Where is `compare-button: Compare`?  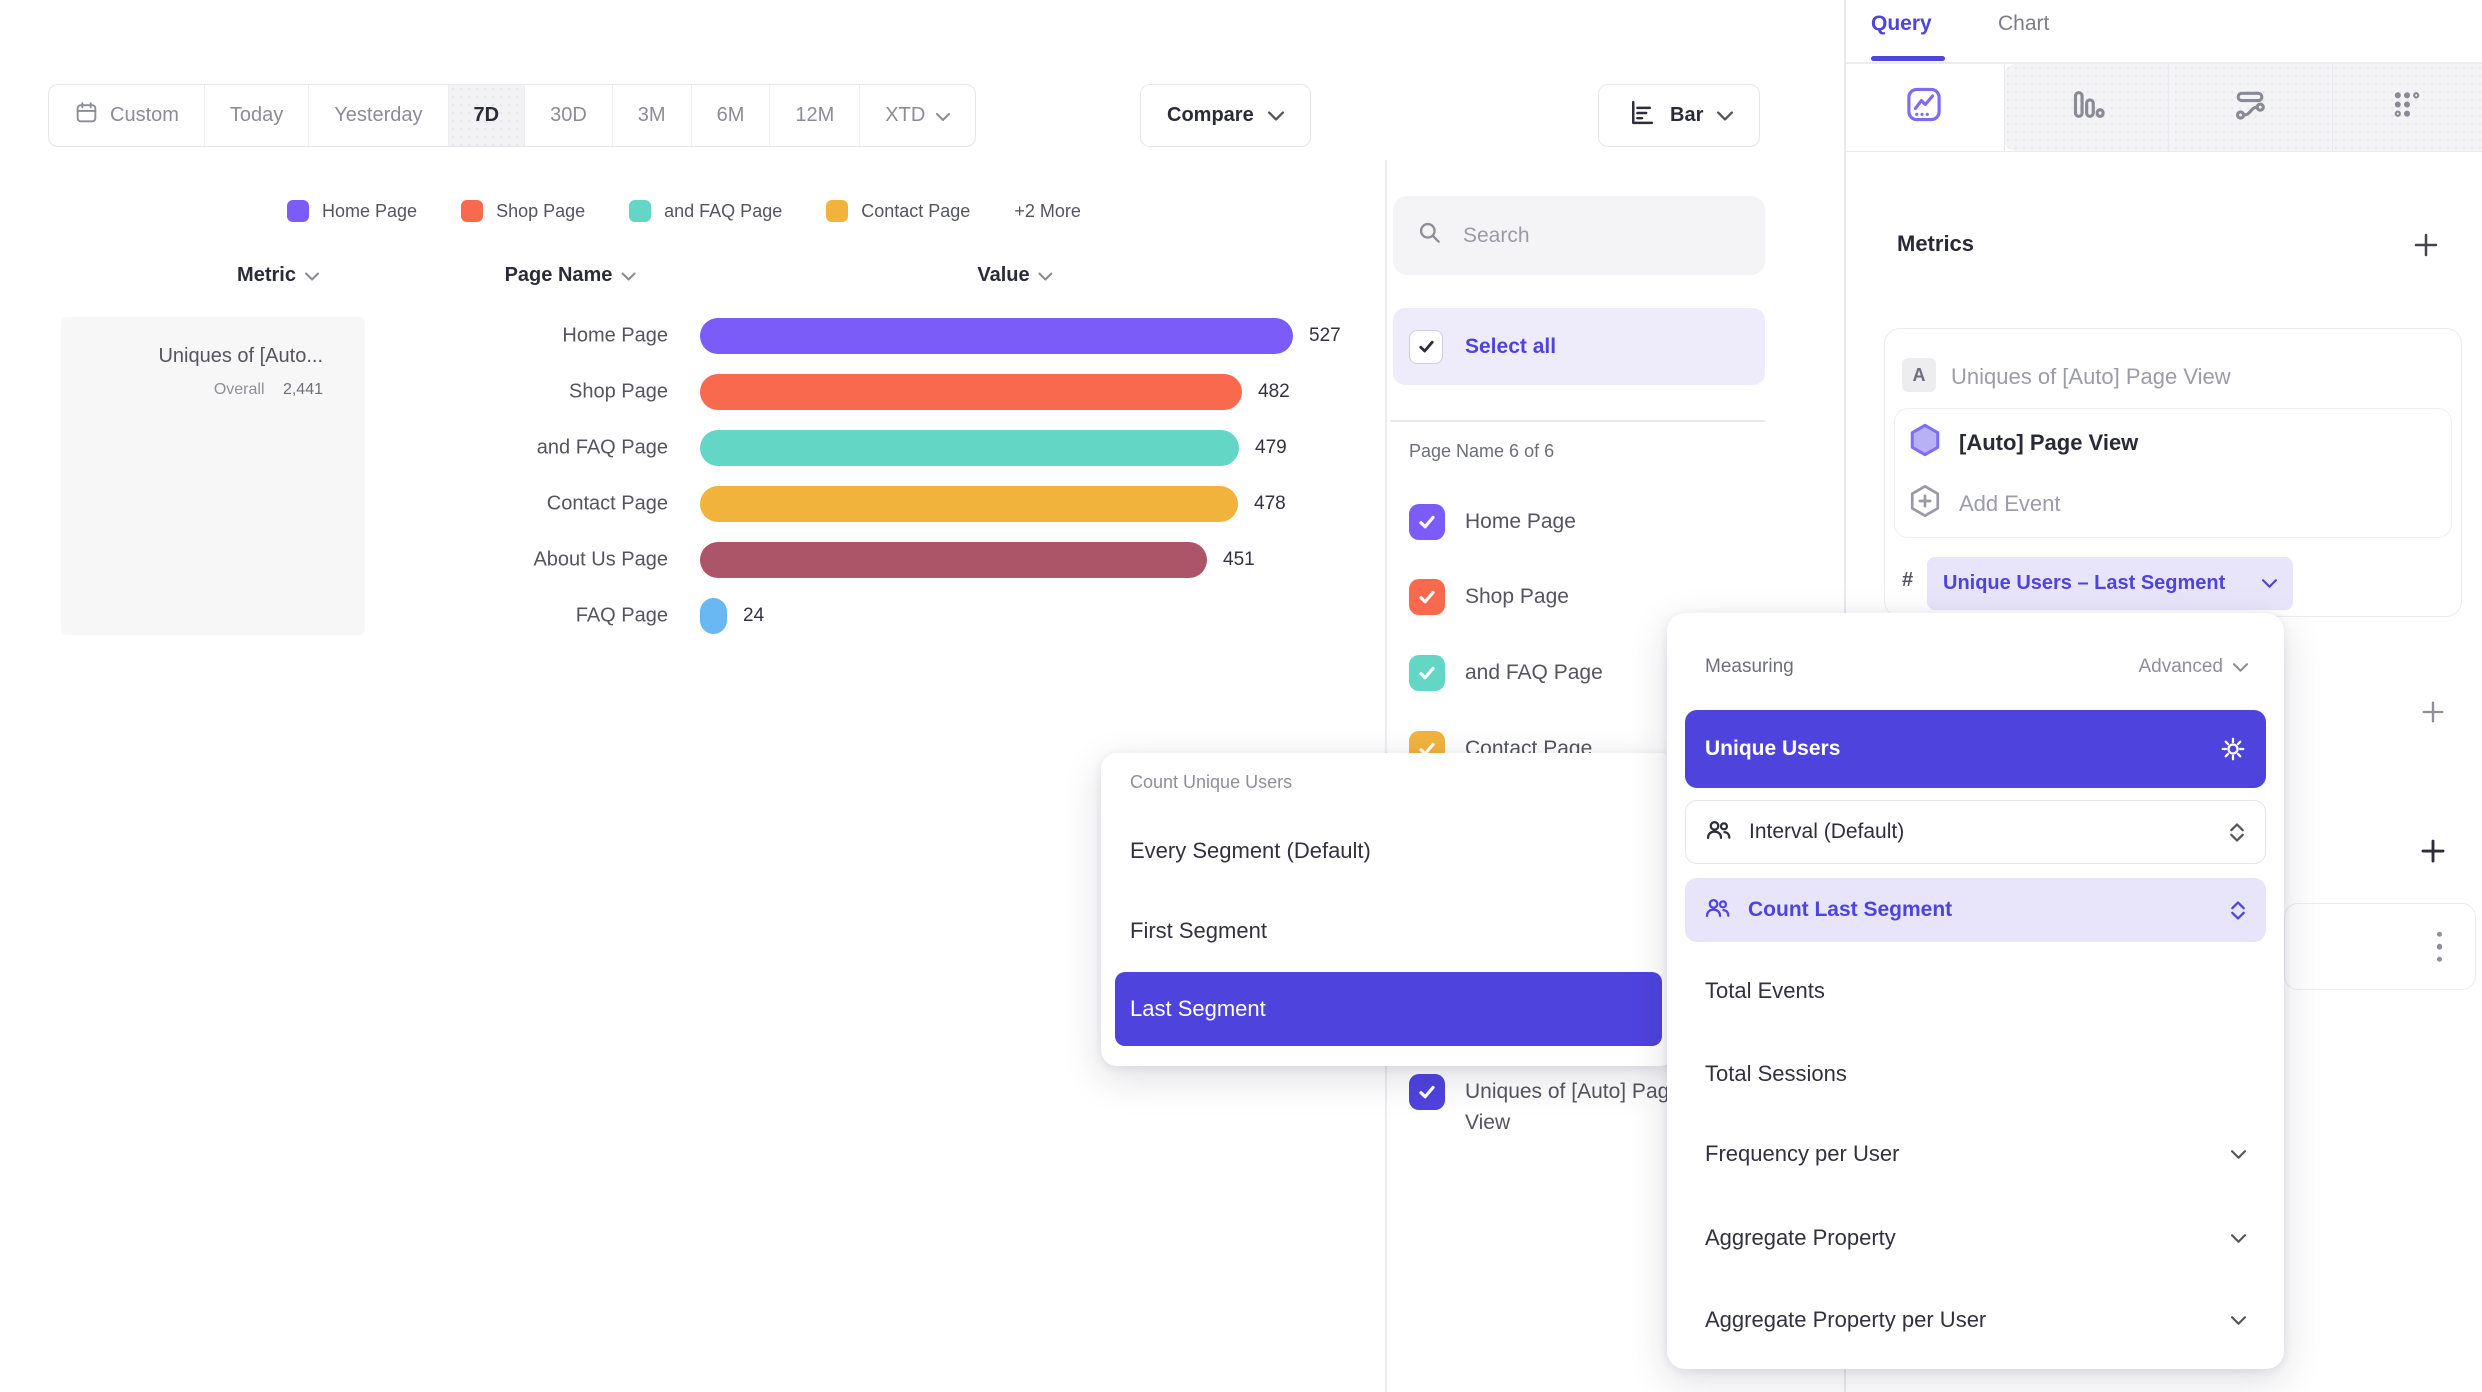 compare-button: Compare is located at coordinates (1225, 115).